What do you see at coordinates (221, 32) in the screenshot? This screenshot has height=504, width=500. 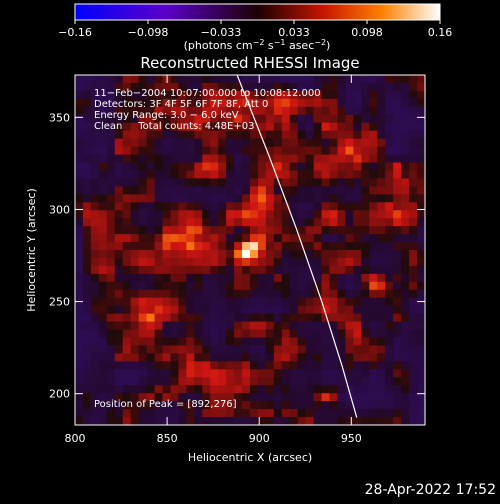 I see `colorbar-tick-label: −0.033` at bounding box center [221, 32].